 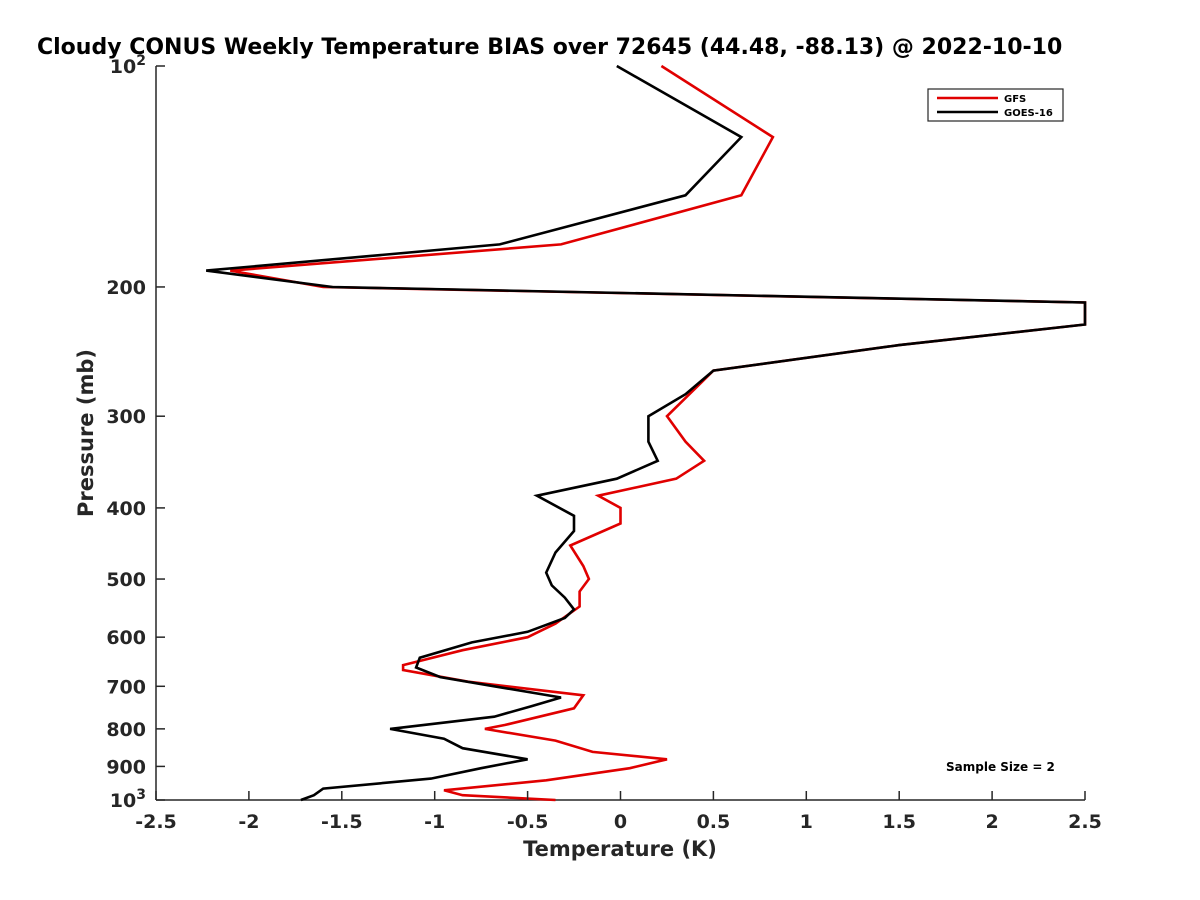 I want to click on x-tick-label: 0, so click(x=620, y=822).